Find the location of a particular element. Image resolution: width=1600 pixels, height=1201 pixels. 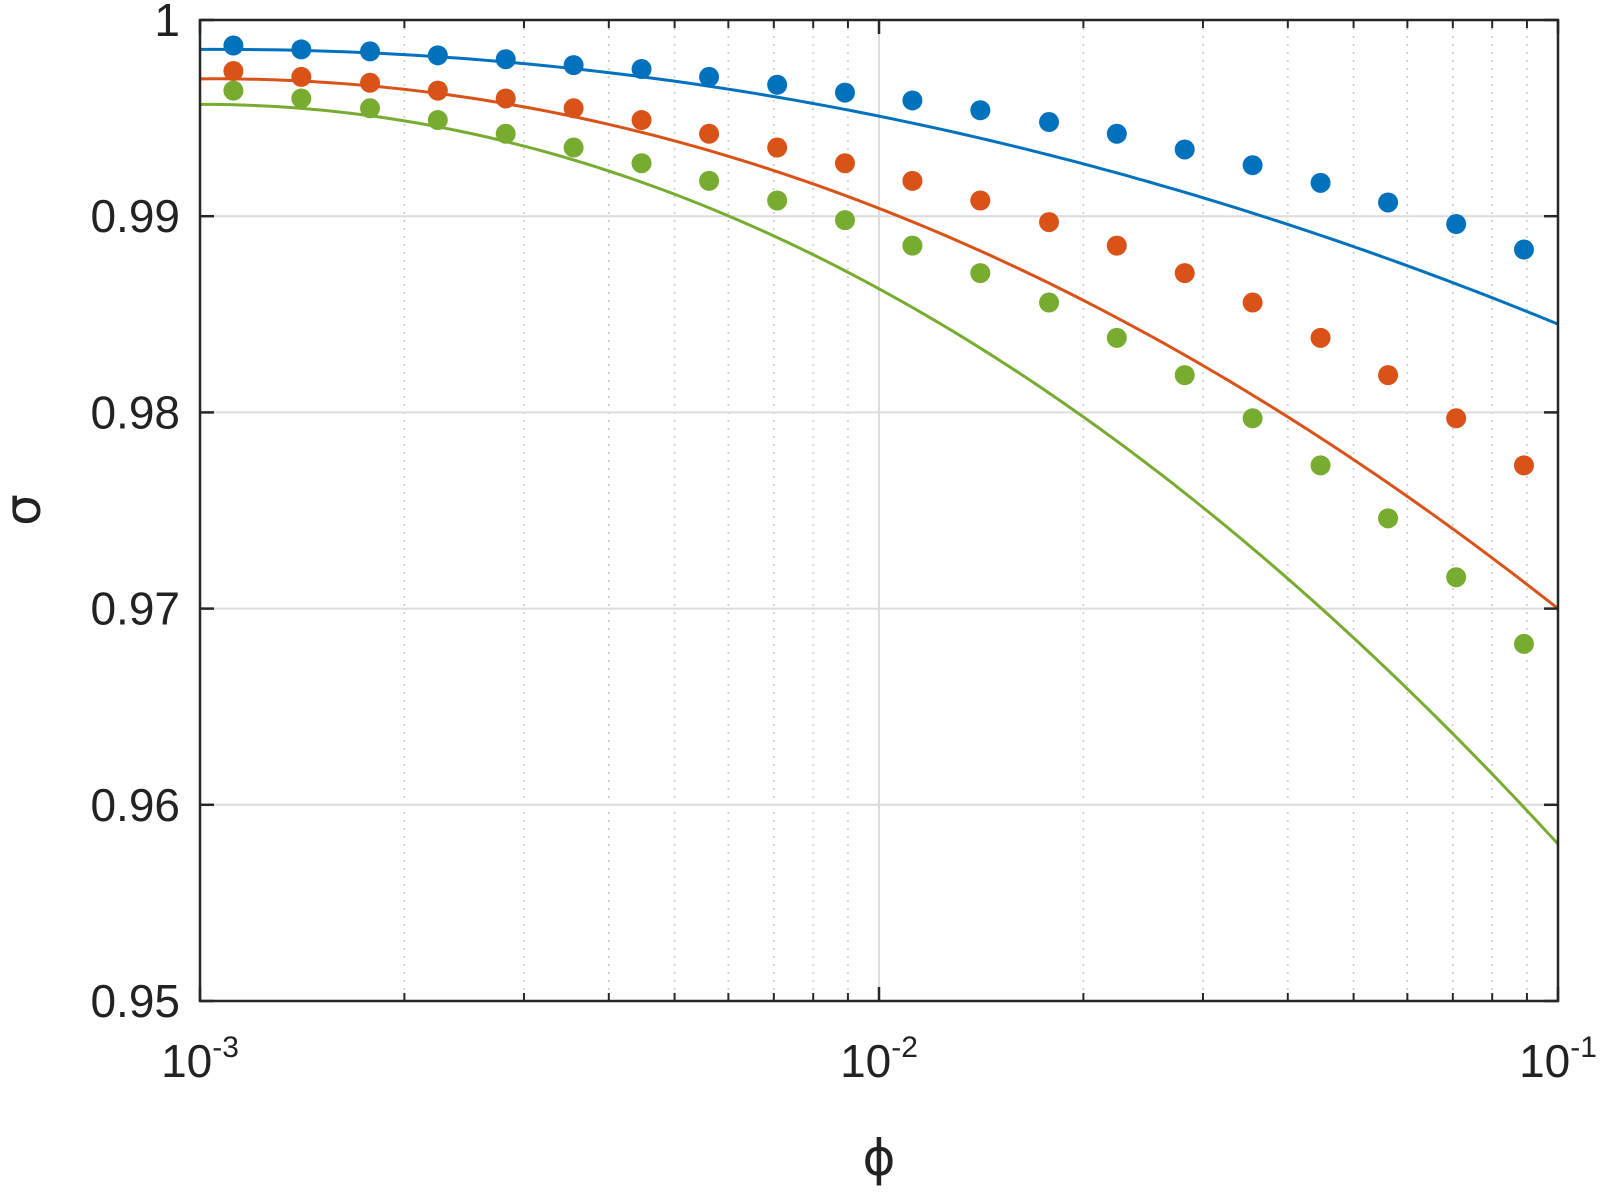

y-tick-label: 0.95 is located at coordinates (135, 1001).